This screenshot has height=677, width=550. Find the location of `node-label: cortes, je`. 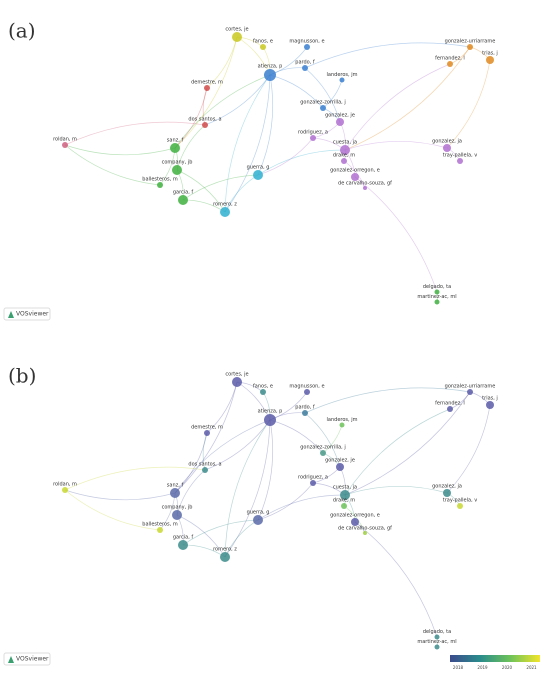

node-label: cortes, je is located at coordinates (236, 375).